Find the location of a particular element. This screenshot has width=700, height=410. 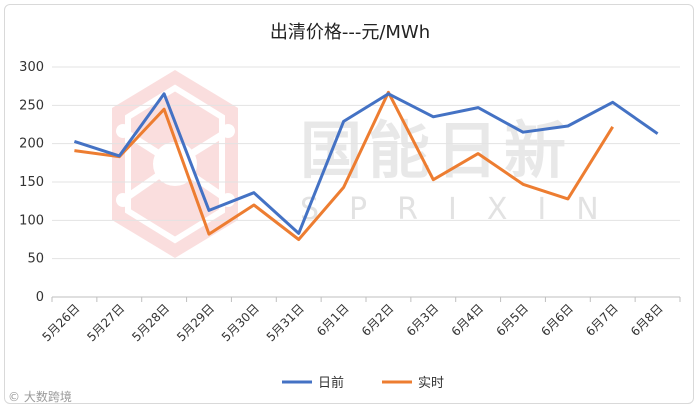

x-tick-label: 6月6日 is located at coordinates (557, 320).